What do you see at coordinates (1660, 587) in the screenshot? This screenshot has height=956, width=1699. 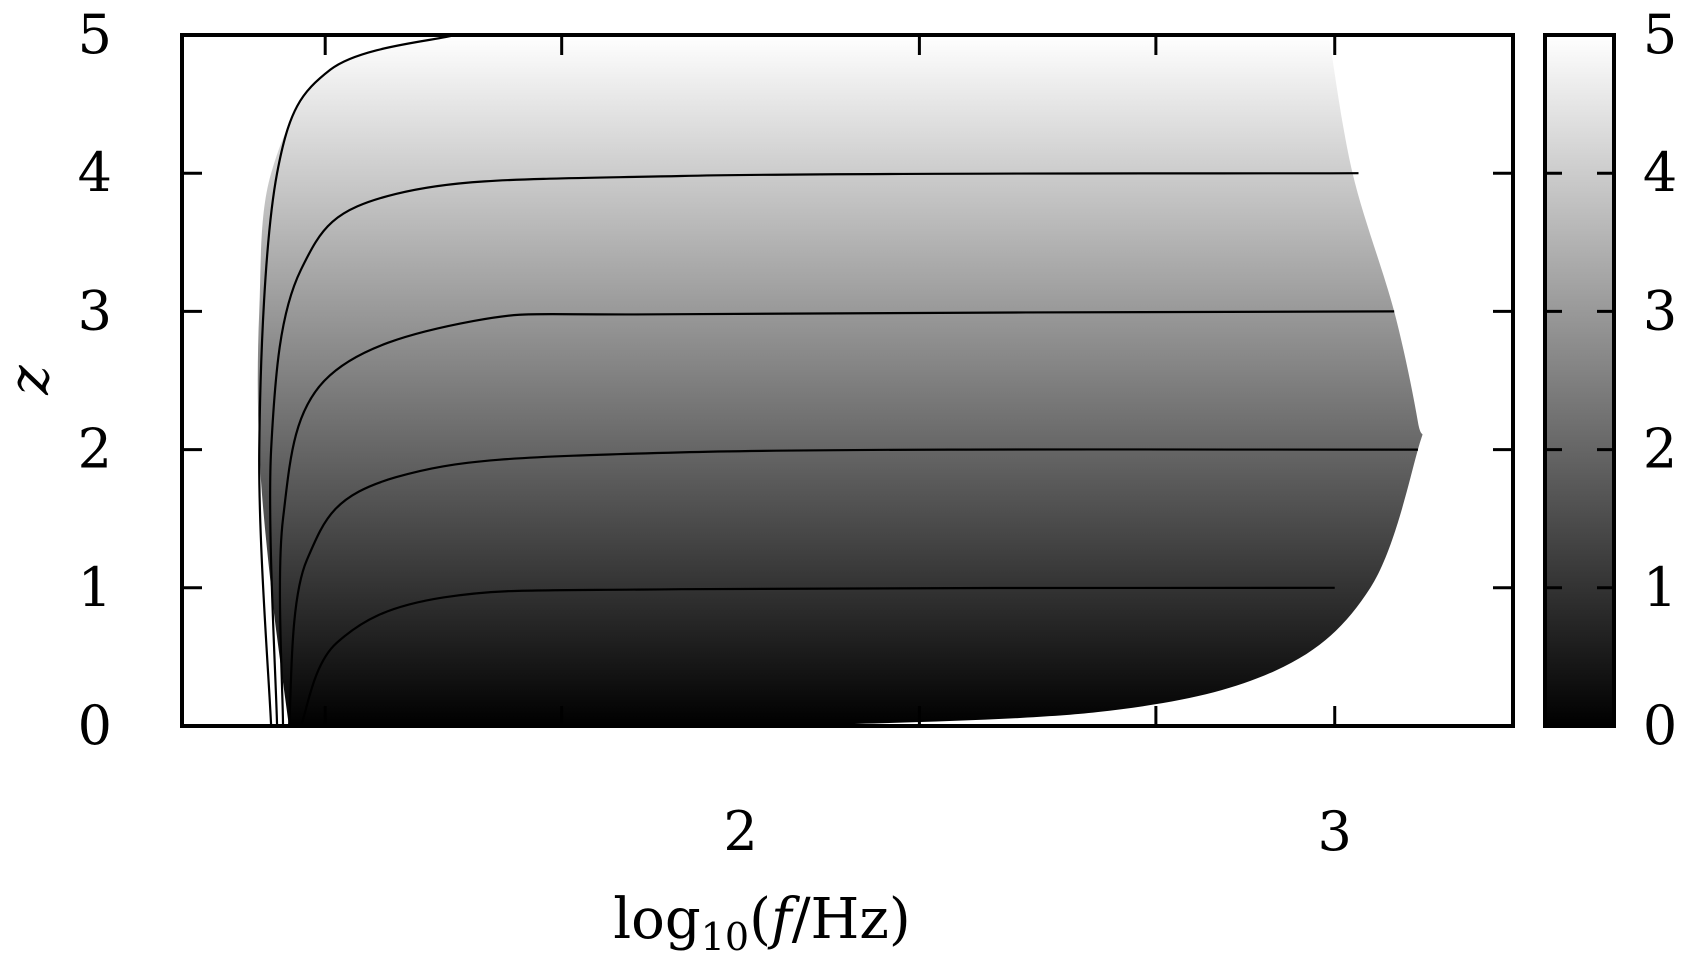 I see `colorbar-tick-label-1: 1` at bounding box center [1660, 587].